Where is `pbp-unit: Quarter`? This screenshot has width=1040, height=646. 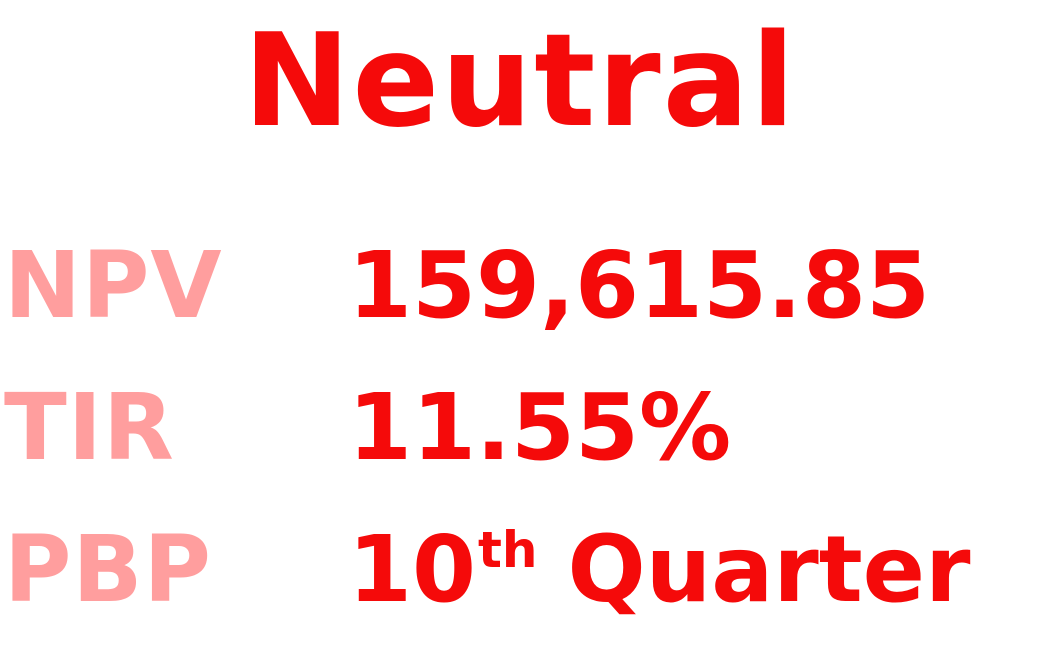
pbp-unit: Quarter is located at coordinates (769, 569).